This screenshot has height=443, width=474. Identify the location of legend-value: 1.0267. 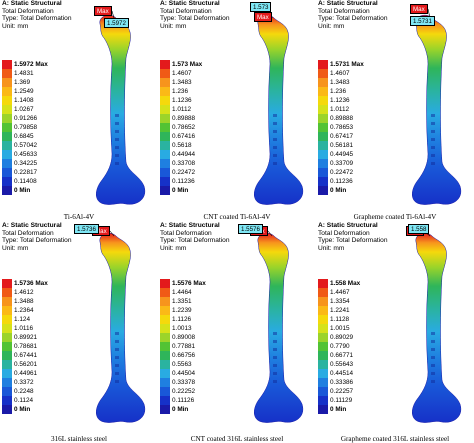
(24, 109).